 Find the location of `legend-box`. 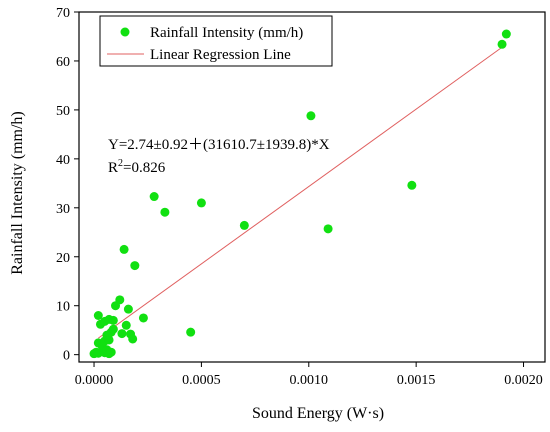

legend-box is located at coordinates (216, 41).